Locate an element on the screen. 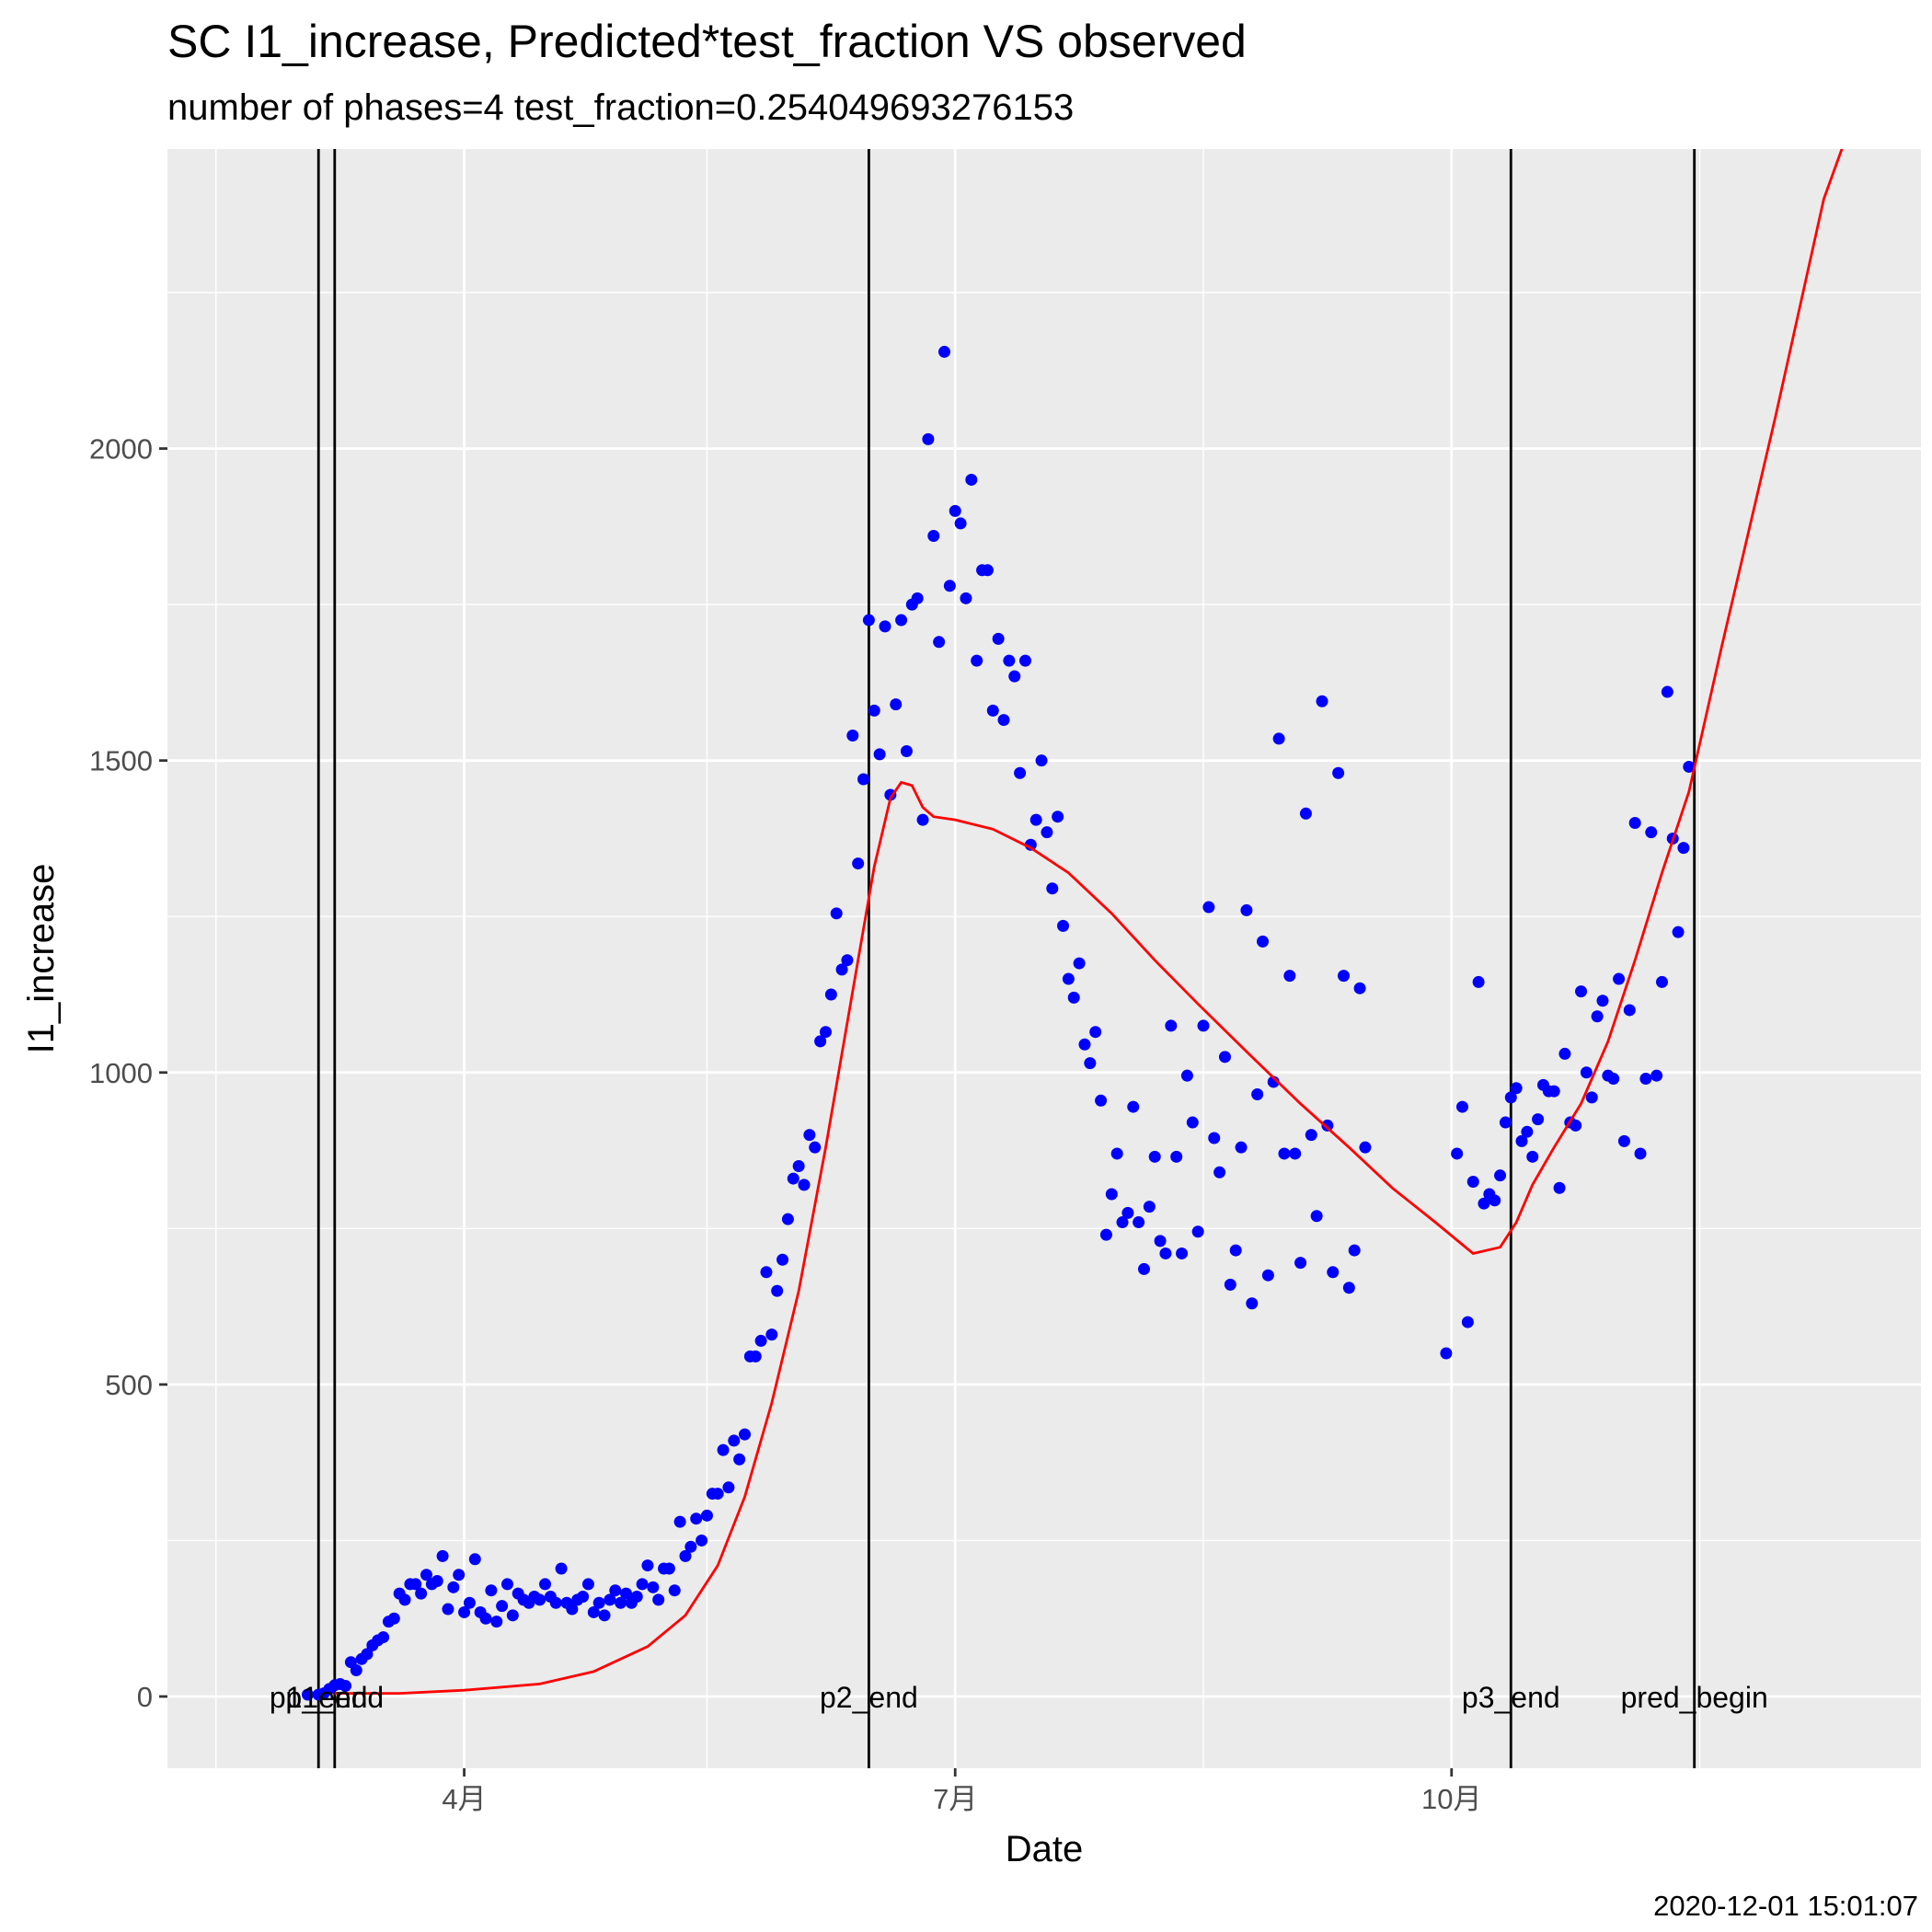 Image resolution: width=1932 pixels, height=1932 pixels. x-tick-label: 10月 is located at coordinates (1451, 1799).